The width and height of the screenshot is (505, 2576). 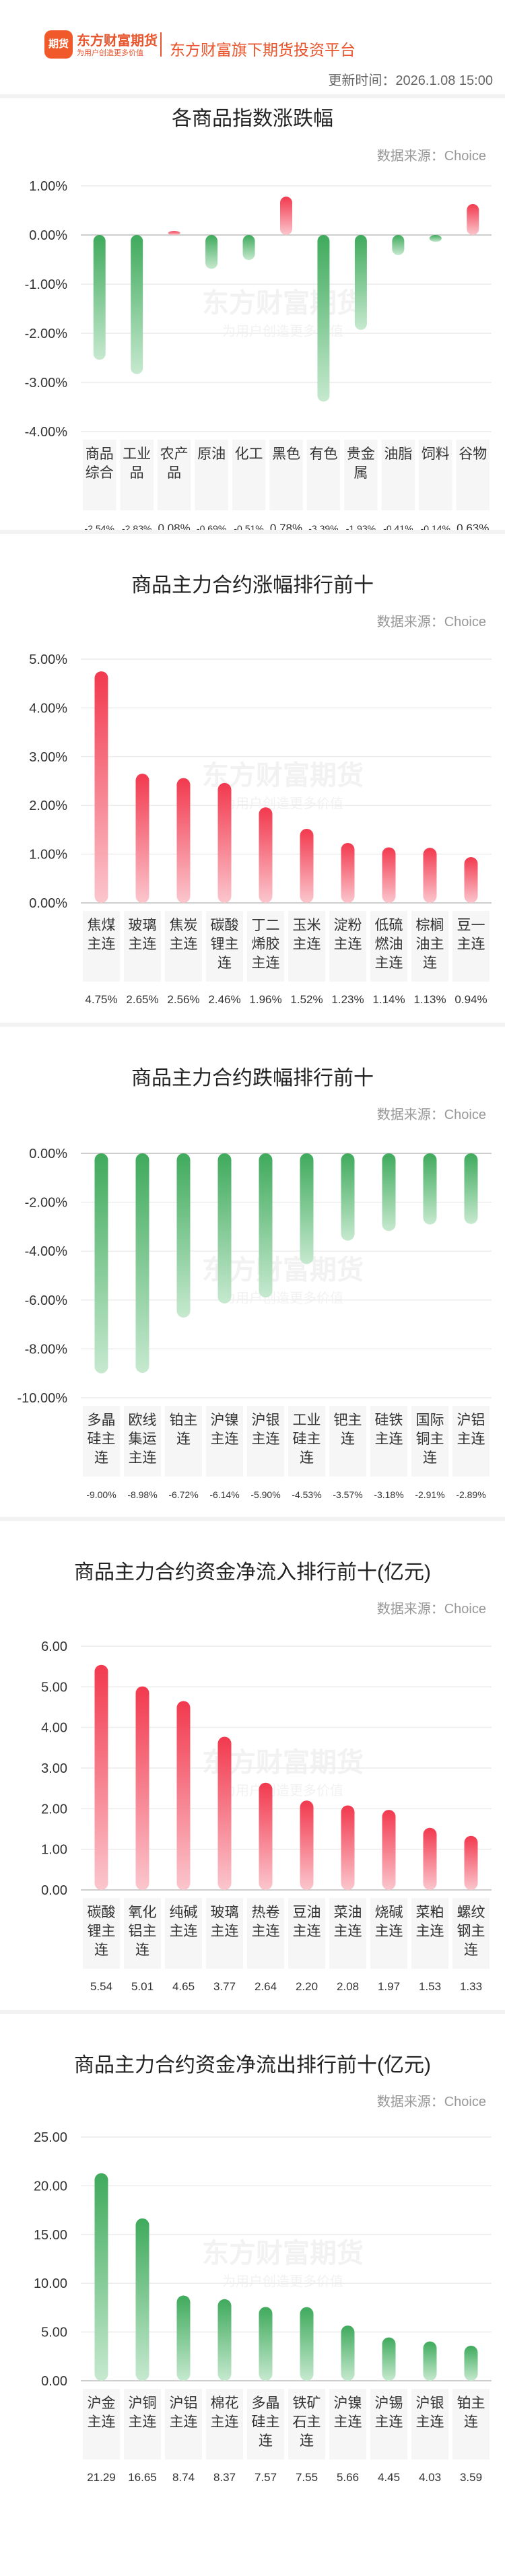 What do you see at coordinates (54, 2333) in the screenshot?
I see `y-tick-label: 5.00` at bounding box center [54, 2333].